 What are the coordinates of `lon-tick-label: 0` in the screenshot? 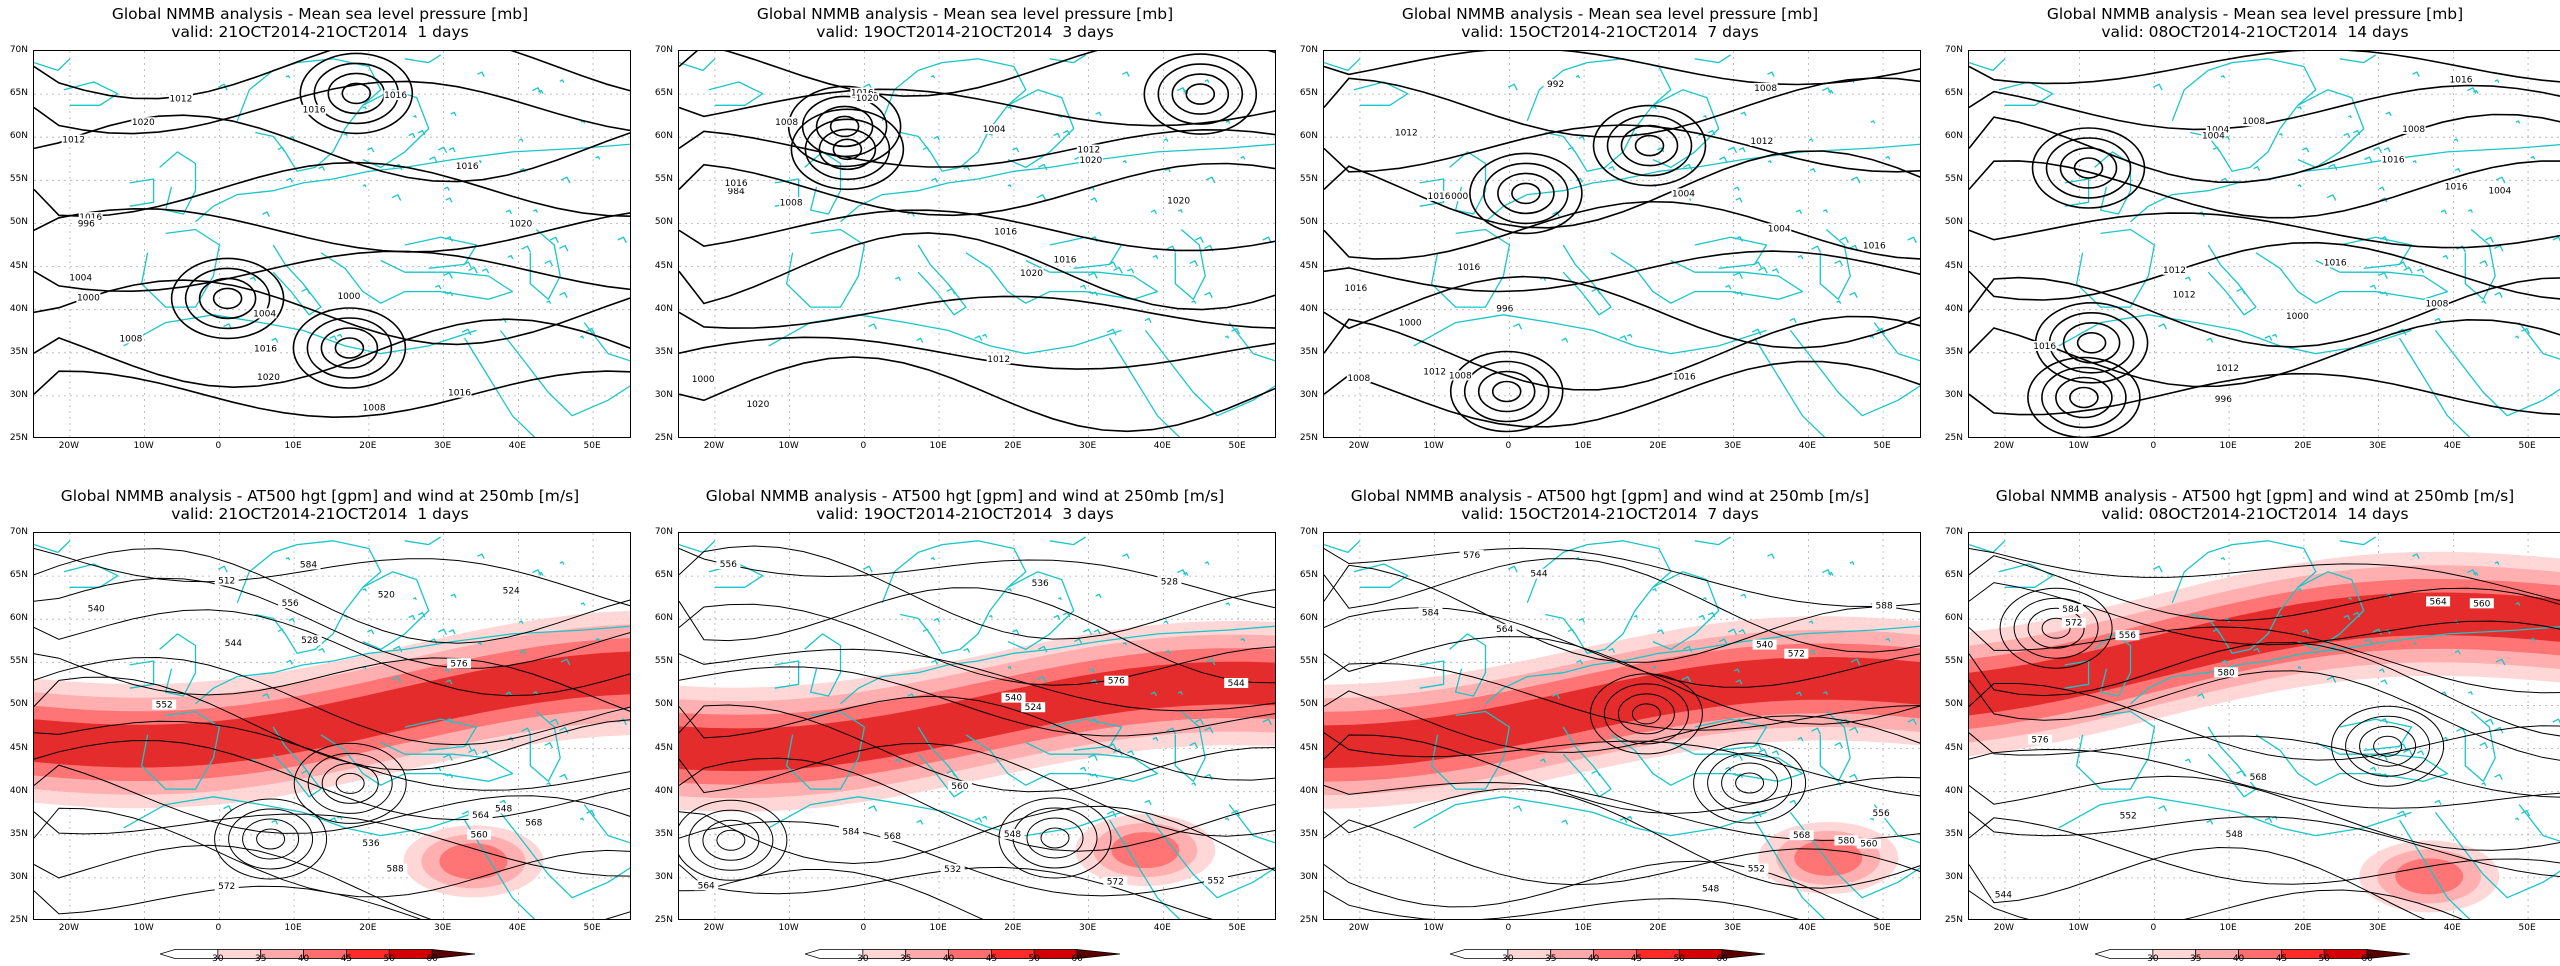 It's located at (2153, 928).